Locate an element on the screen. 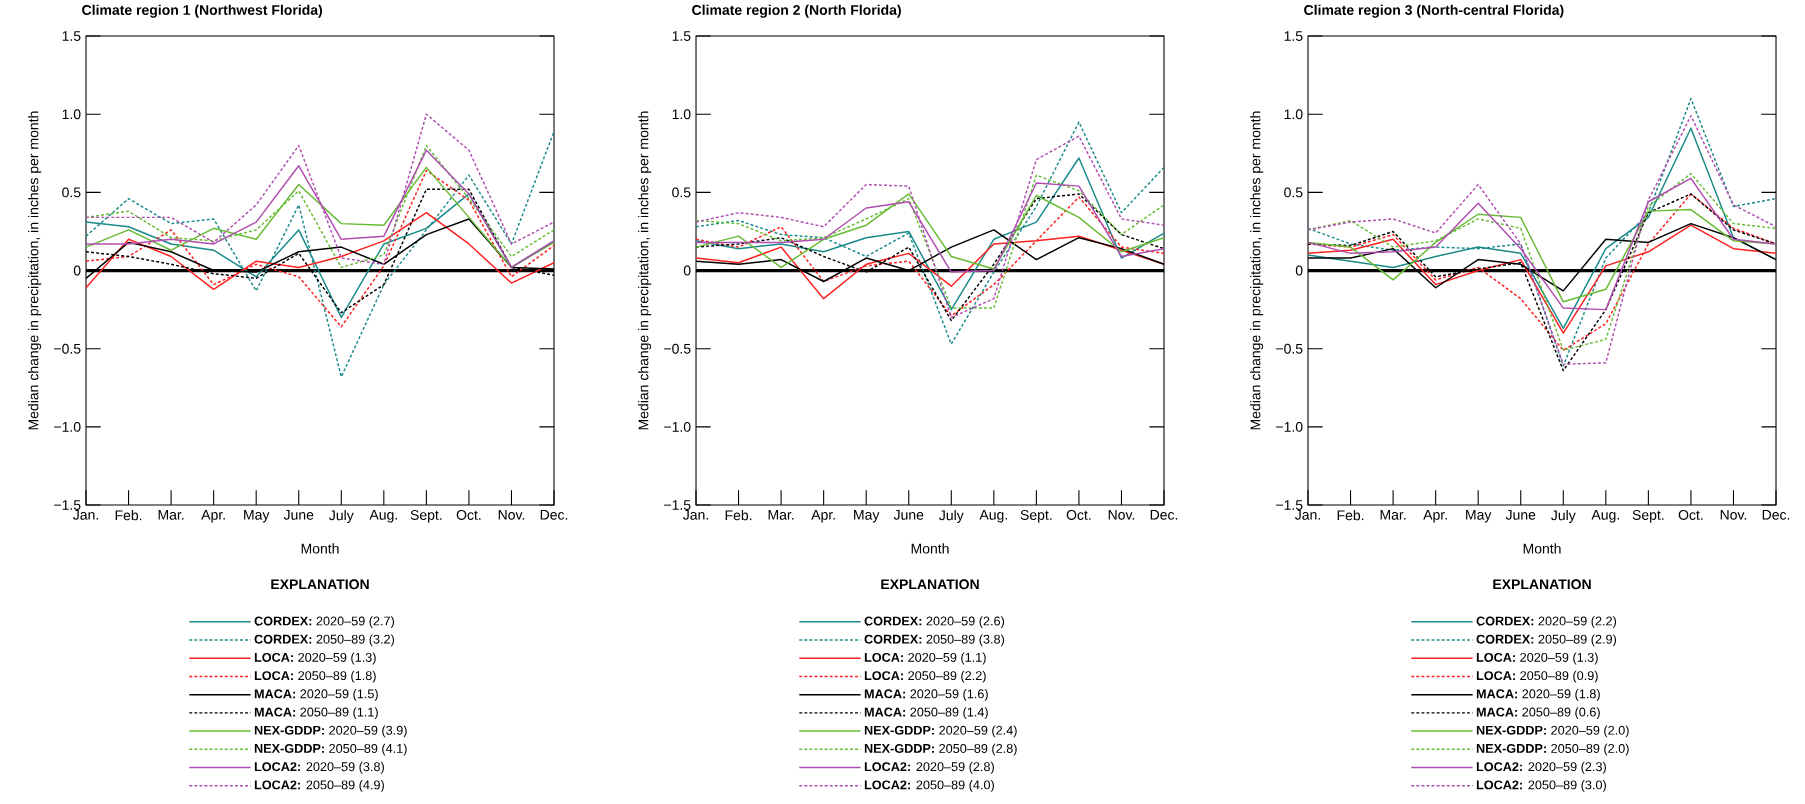 The image size is (1805, 804). legend-label: NEX-GDDP: 2050–89 (2.0) is located at coordinates (1552, 749).